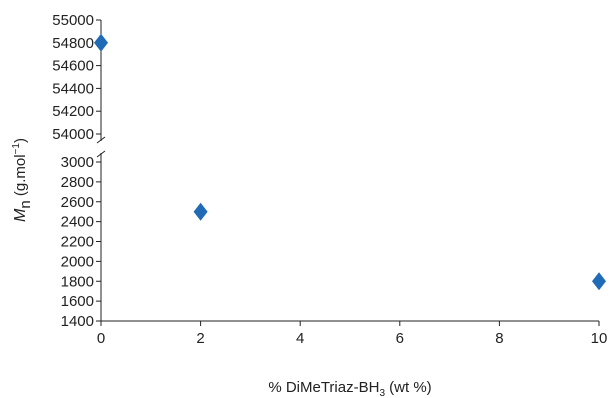  What do you see at coordinates (77, 222) in the screenshot?
I see `y-tick-label: 2400` at bounding box center [77, 222].